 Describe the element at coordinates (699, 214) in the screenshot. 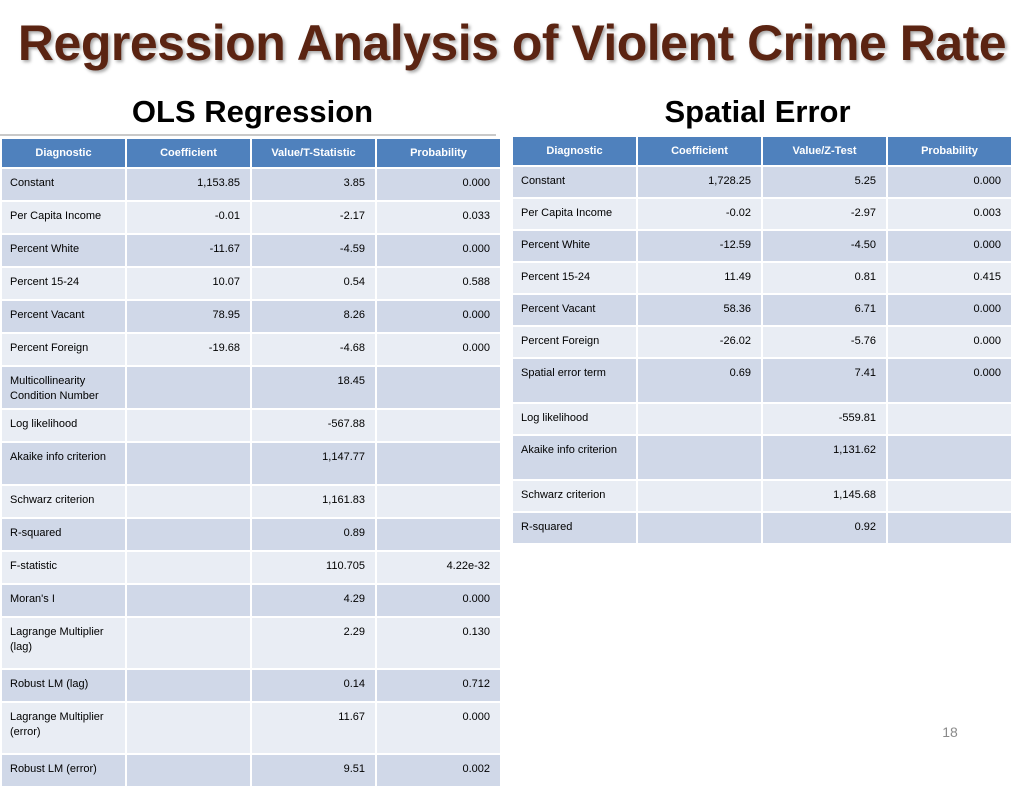

I see `value-cell: -0.02` at that location.